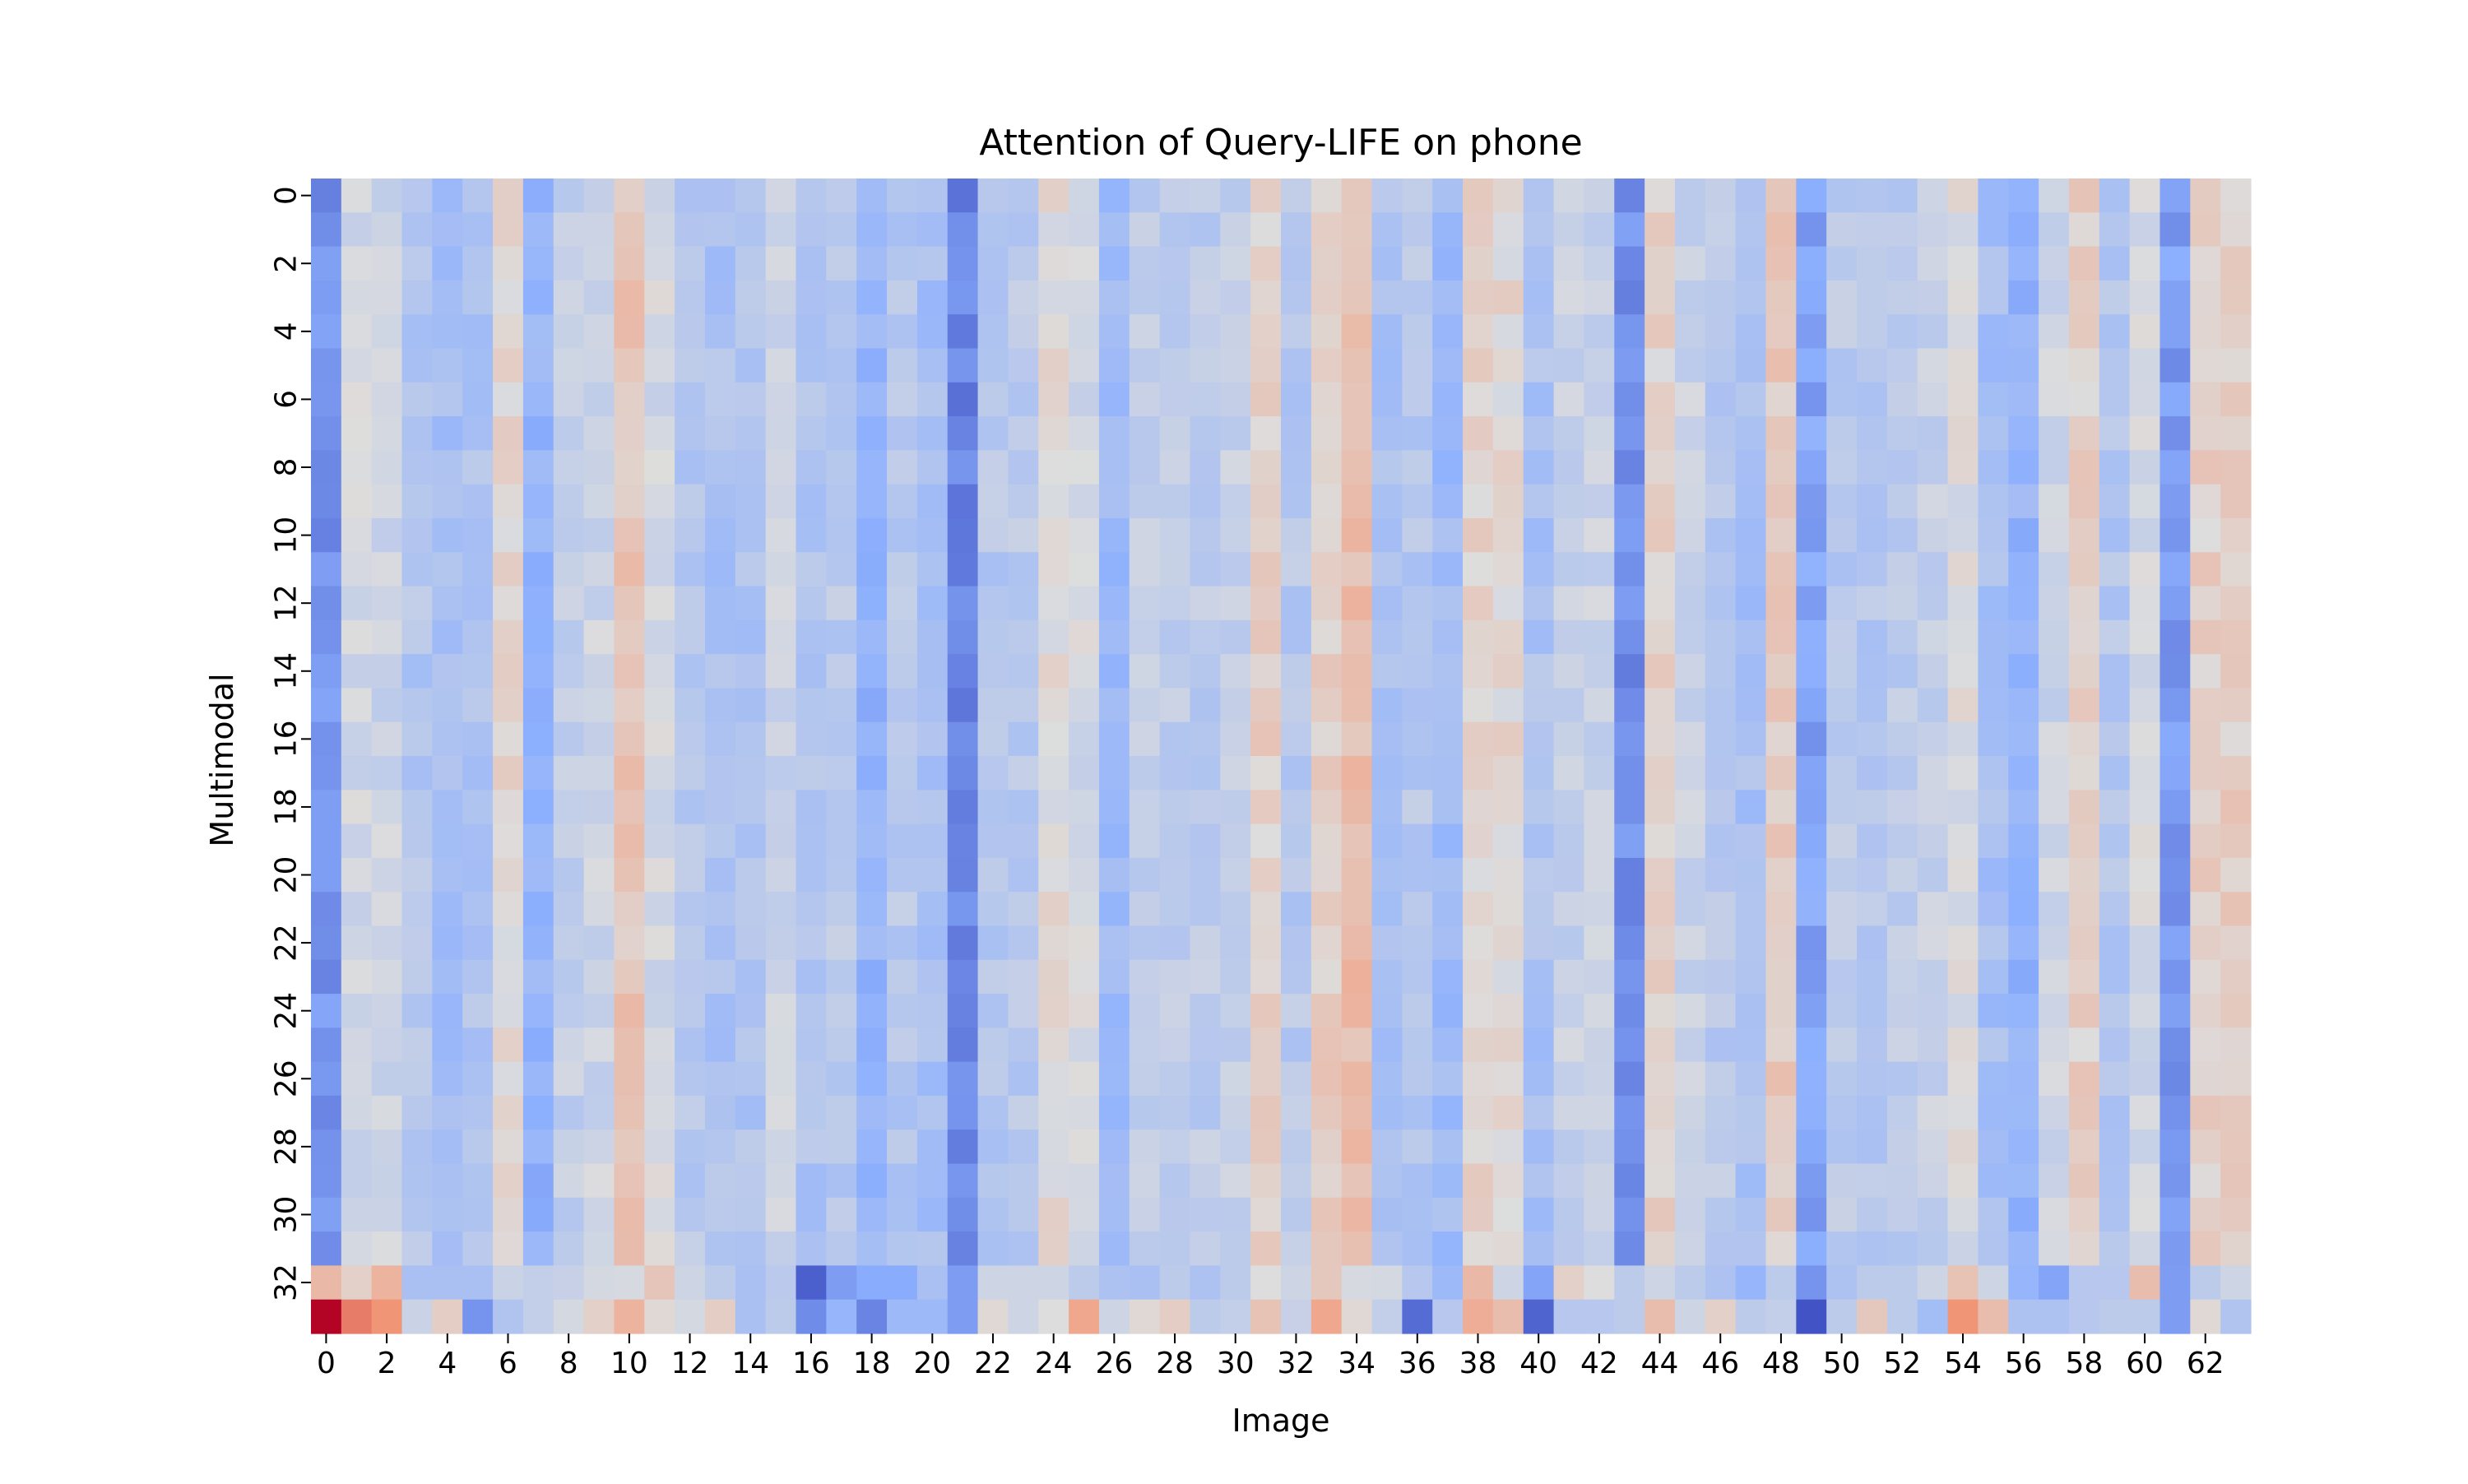  Describe the element at coordinates (387, 332) in the screenshot. I see `heatmap-cell-r4-c2` at that location.